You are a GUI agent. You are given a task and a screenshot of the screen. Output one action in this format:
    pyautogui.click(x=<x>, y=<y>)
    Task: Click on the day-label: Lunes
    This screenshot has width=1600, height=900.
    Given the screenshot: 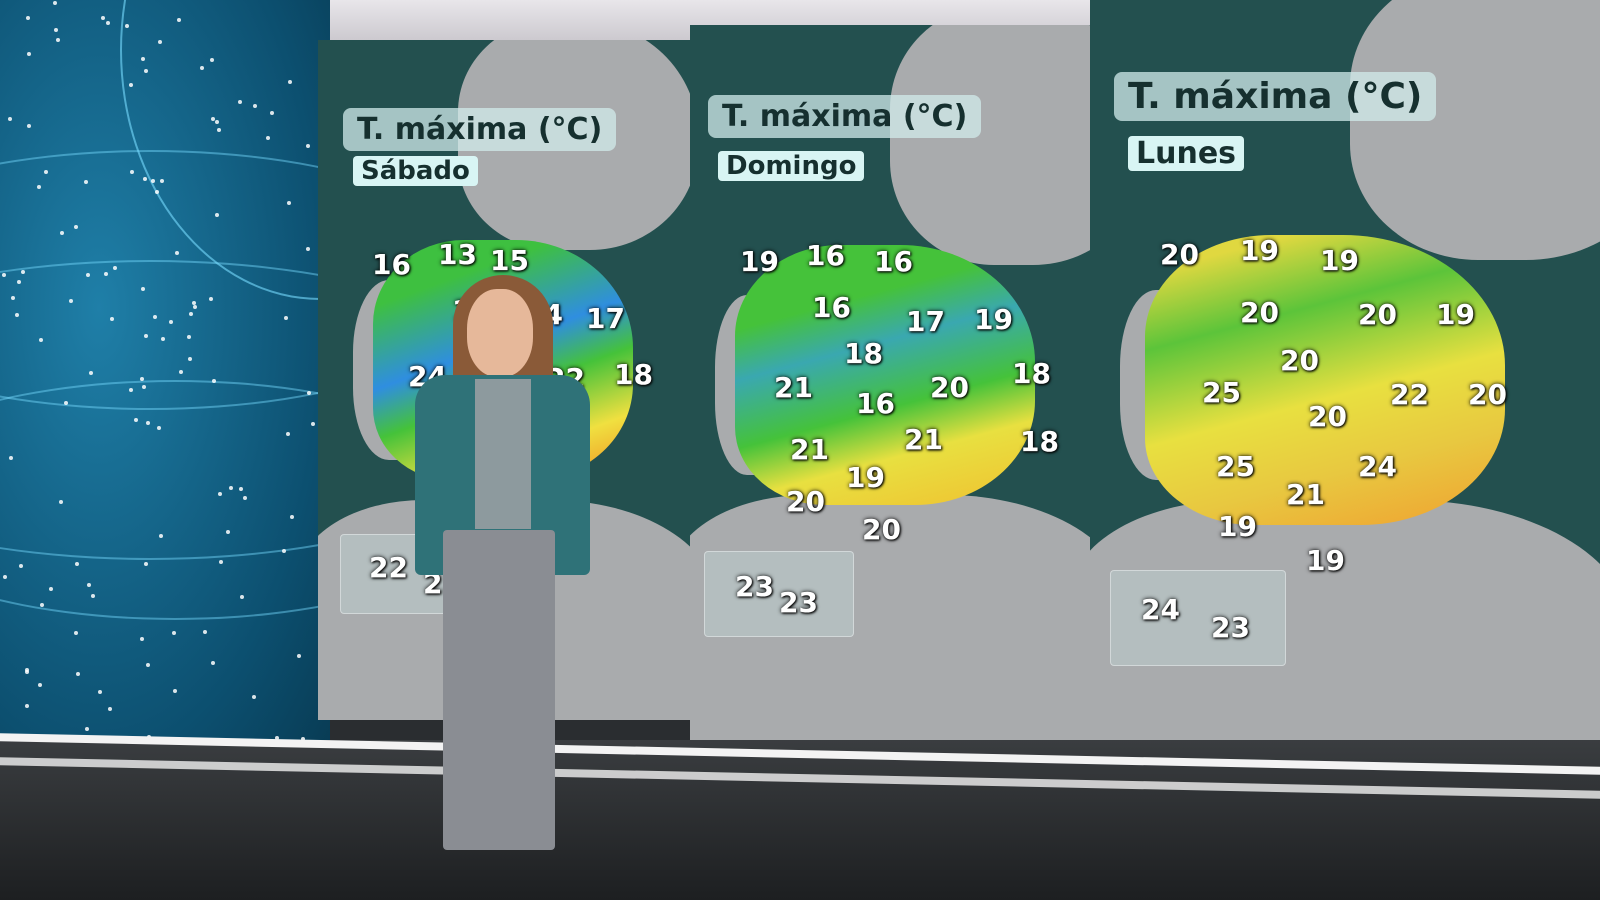 What is the action you would take?
    pyautogui.click(x=1186, y=153)
    